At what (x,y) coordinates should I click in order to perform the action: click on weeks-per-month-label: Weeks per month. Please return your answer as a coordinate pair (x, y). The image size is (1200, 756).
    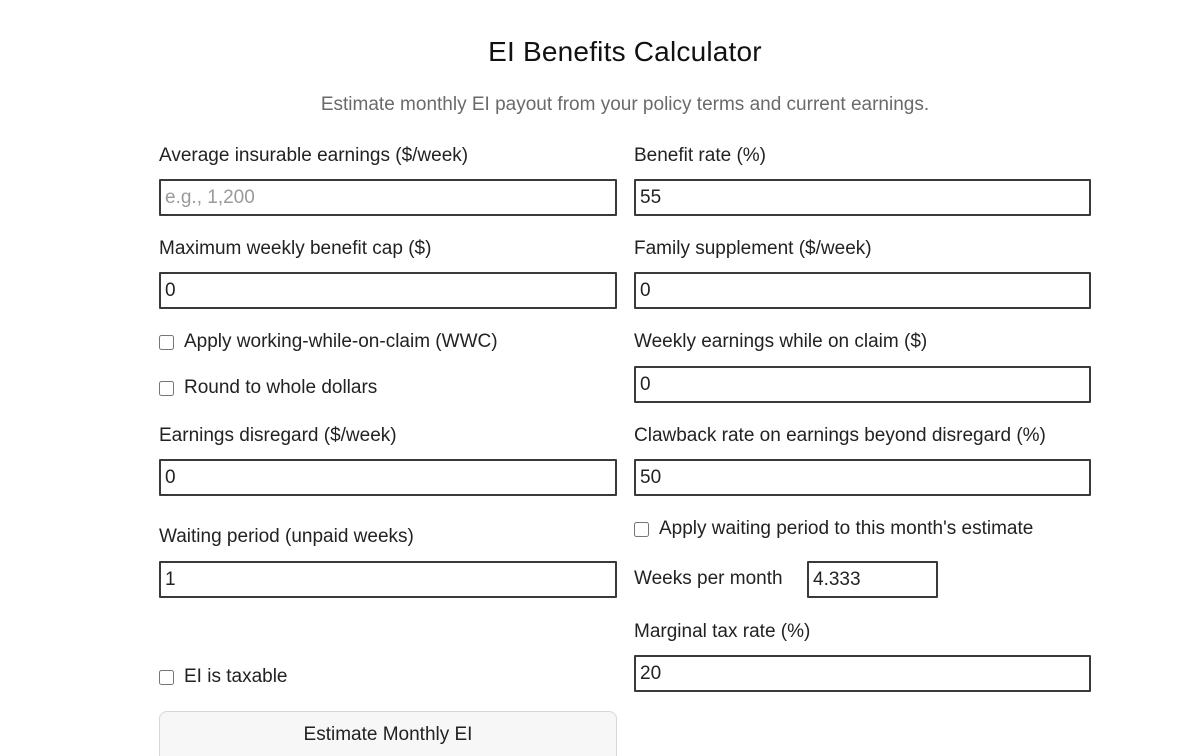
    Looking at the image, I should click on (708, 578).